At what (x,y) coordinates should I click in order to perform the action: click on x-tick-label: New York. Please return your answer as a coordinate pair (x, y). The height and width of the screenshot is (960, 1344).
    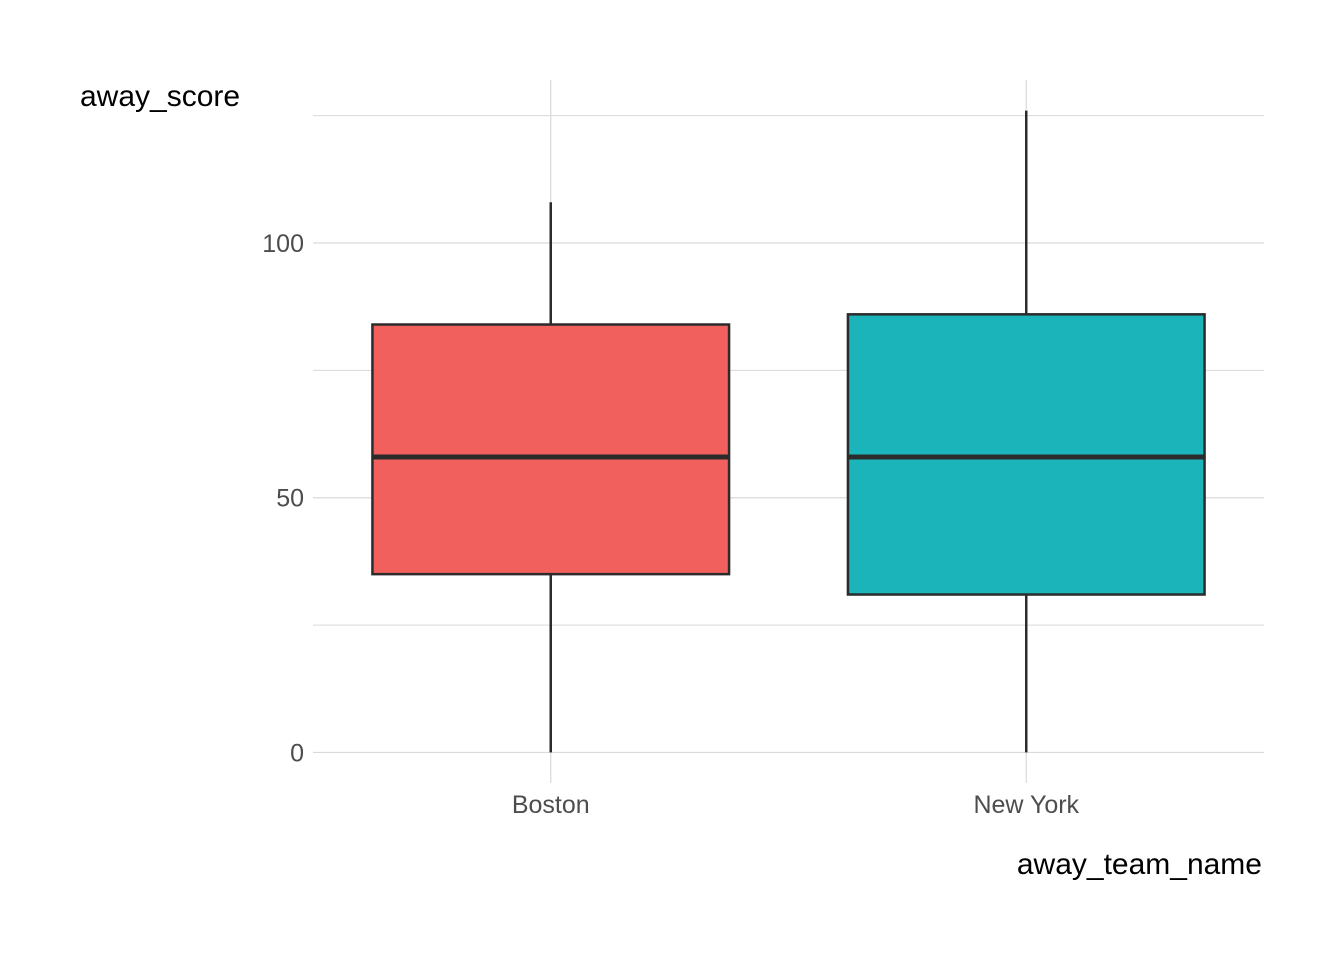
    Looking at the image, I should click on (1026, 805).